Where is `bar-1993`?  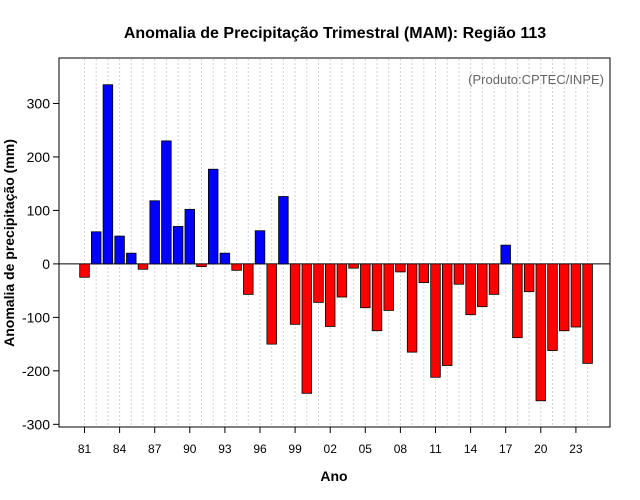
bar-1993 is located at coordinates (225, 258).